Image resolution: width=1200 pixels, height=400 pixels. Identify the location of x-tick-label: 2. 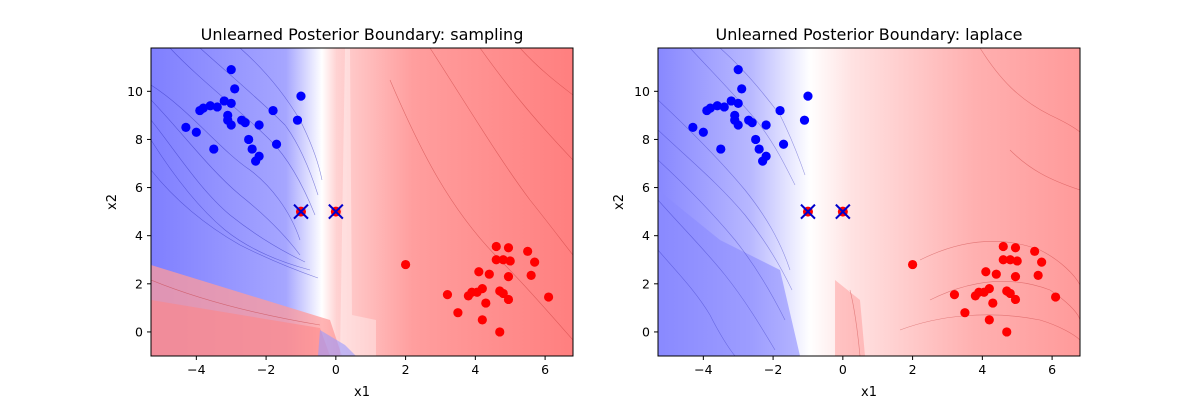
(406, 369).